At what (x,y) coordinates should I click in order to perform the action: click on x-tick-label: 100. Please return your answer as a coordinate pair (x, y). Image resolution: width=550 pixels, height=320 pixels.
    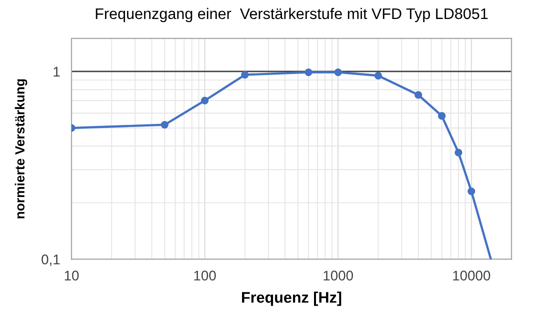
    Looking at the image, I should click on (205, 275).